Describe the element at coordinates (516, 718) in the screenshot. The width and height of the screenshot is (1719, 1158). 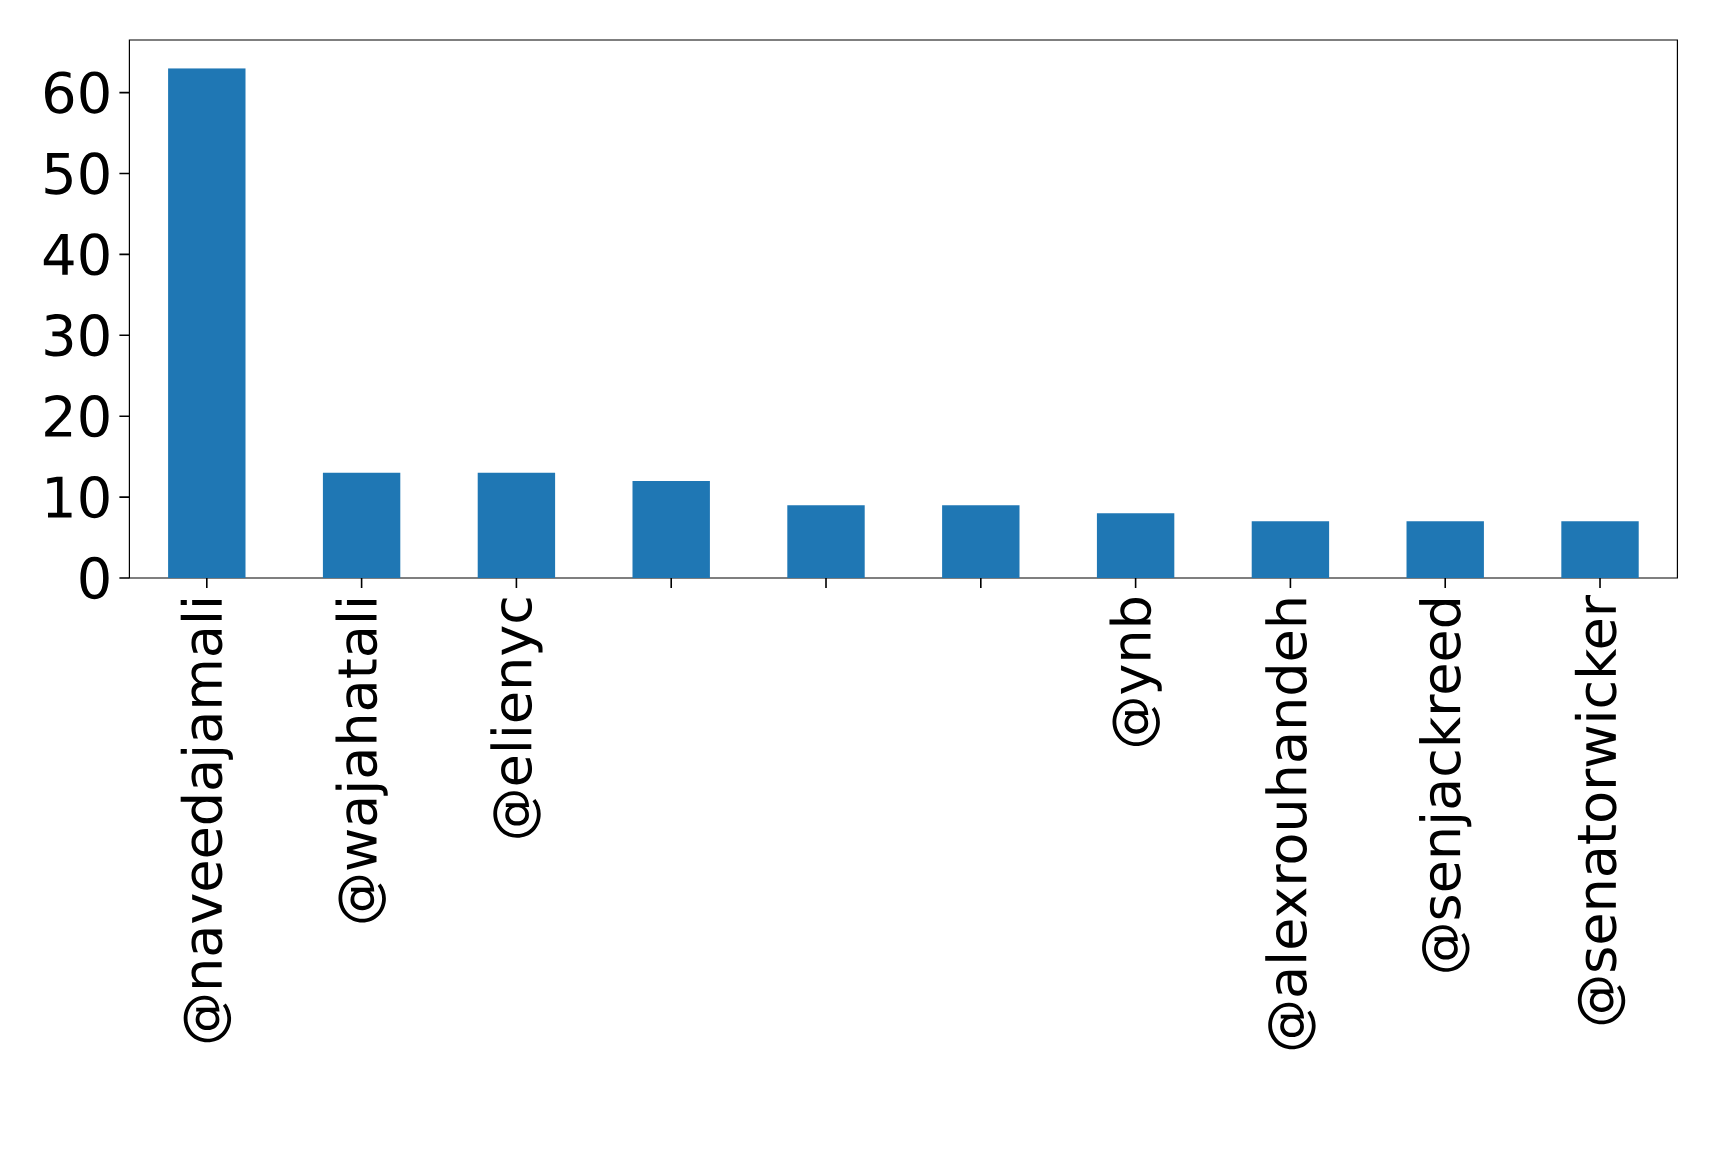
I see `x-tick-label: @elienyc` at that location.